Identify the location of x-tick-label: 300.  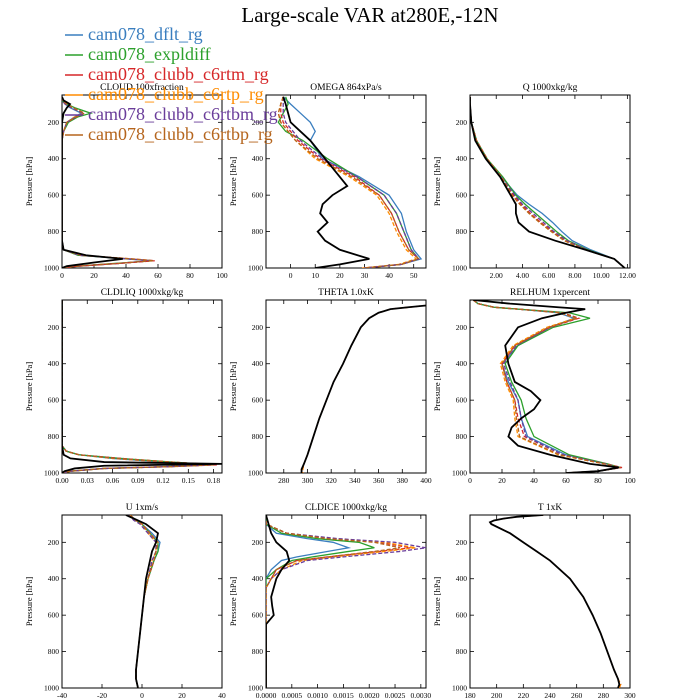
(308, 480).